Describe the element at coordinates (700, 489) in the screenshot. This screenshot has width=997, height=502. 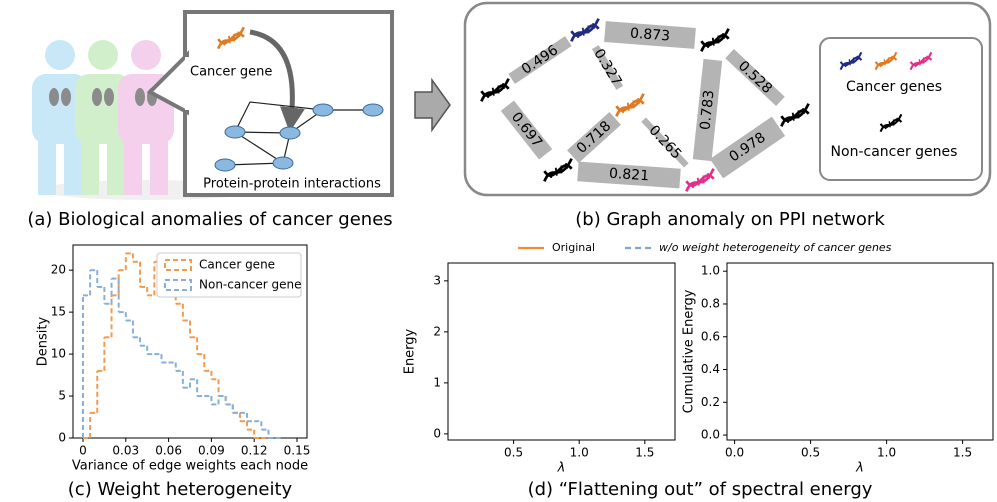
I see `caption-d: (d) “Flattening out” of spectral energy` at that location.